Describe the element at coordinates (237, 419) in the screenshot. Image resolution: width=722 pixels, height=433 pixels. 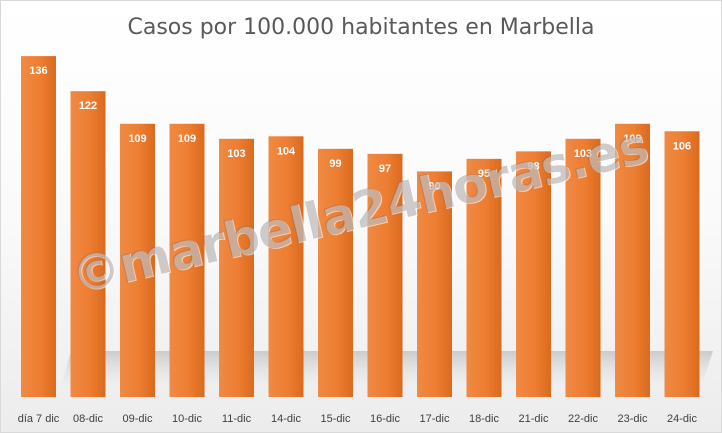
I see `x-tick-label: 11-dic` at that location.